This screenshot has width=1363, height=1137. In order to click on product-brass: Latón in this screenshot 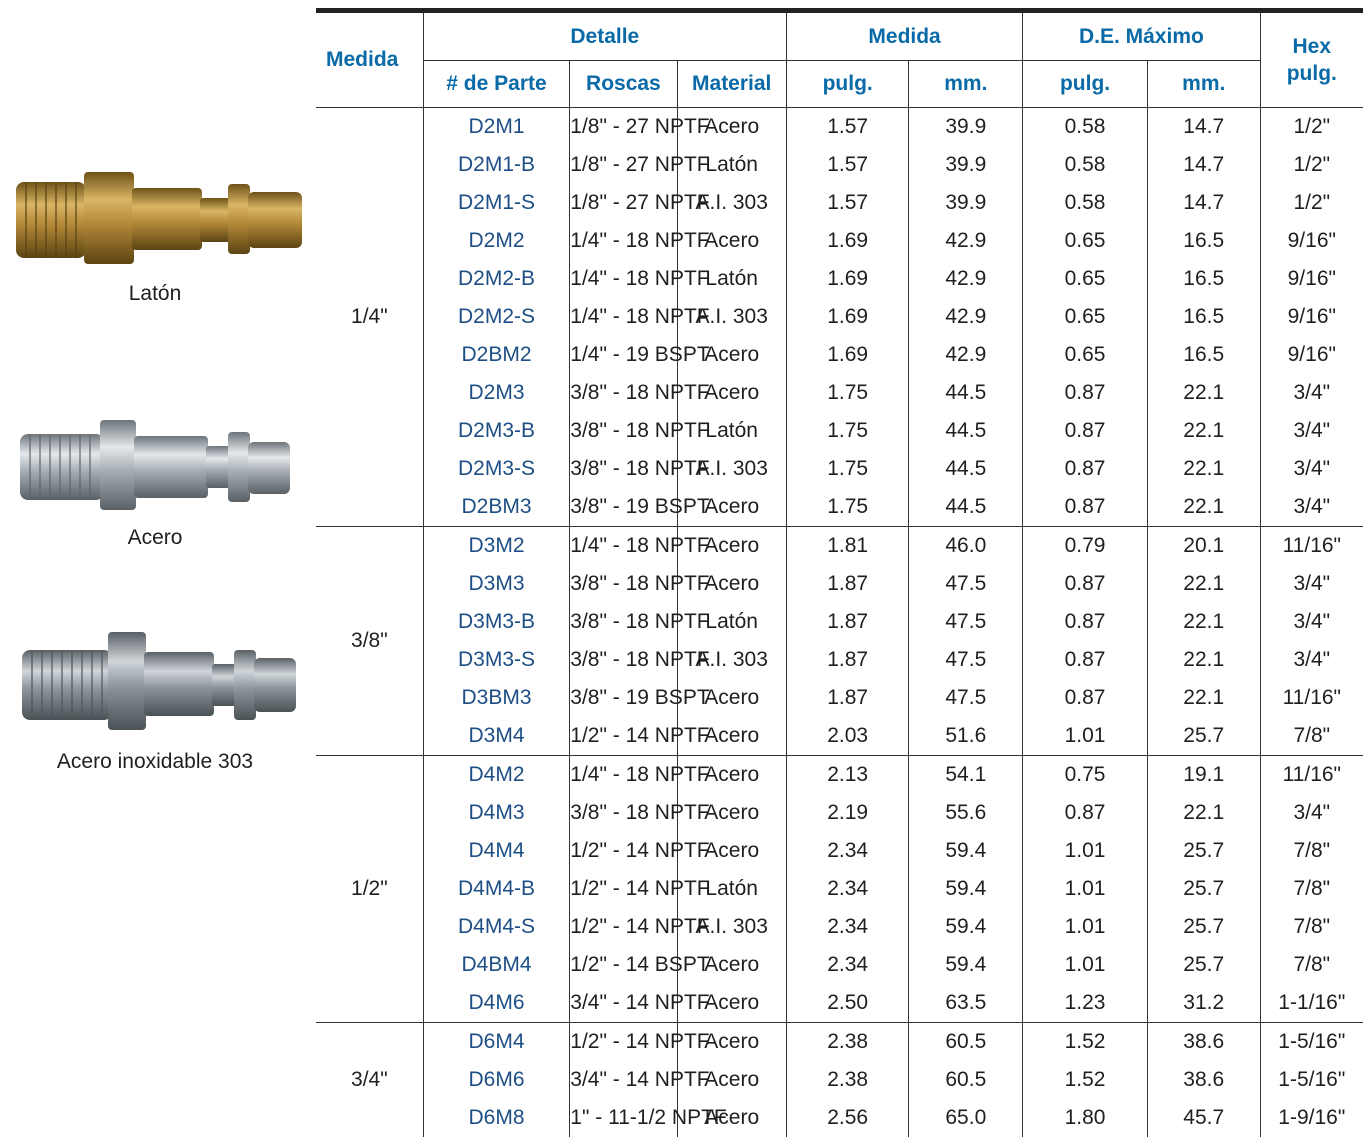, I will do `click(158, 215)`.